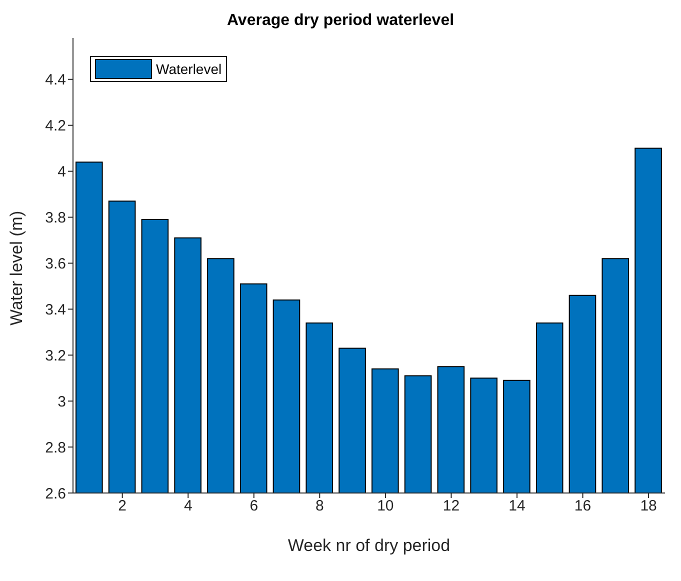  I want to click on y-tick-label: 3, so click(62, 401).